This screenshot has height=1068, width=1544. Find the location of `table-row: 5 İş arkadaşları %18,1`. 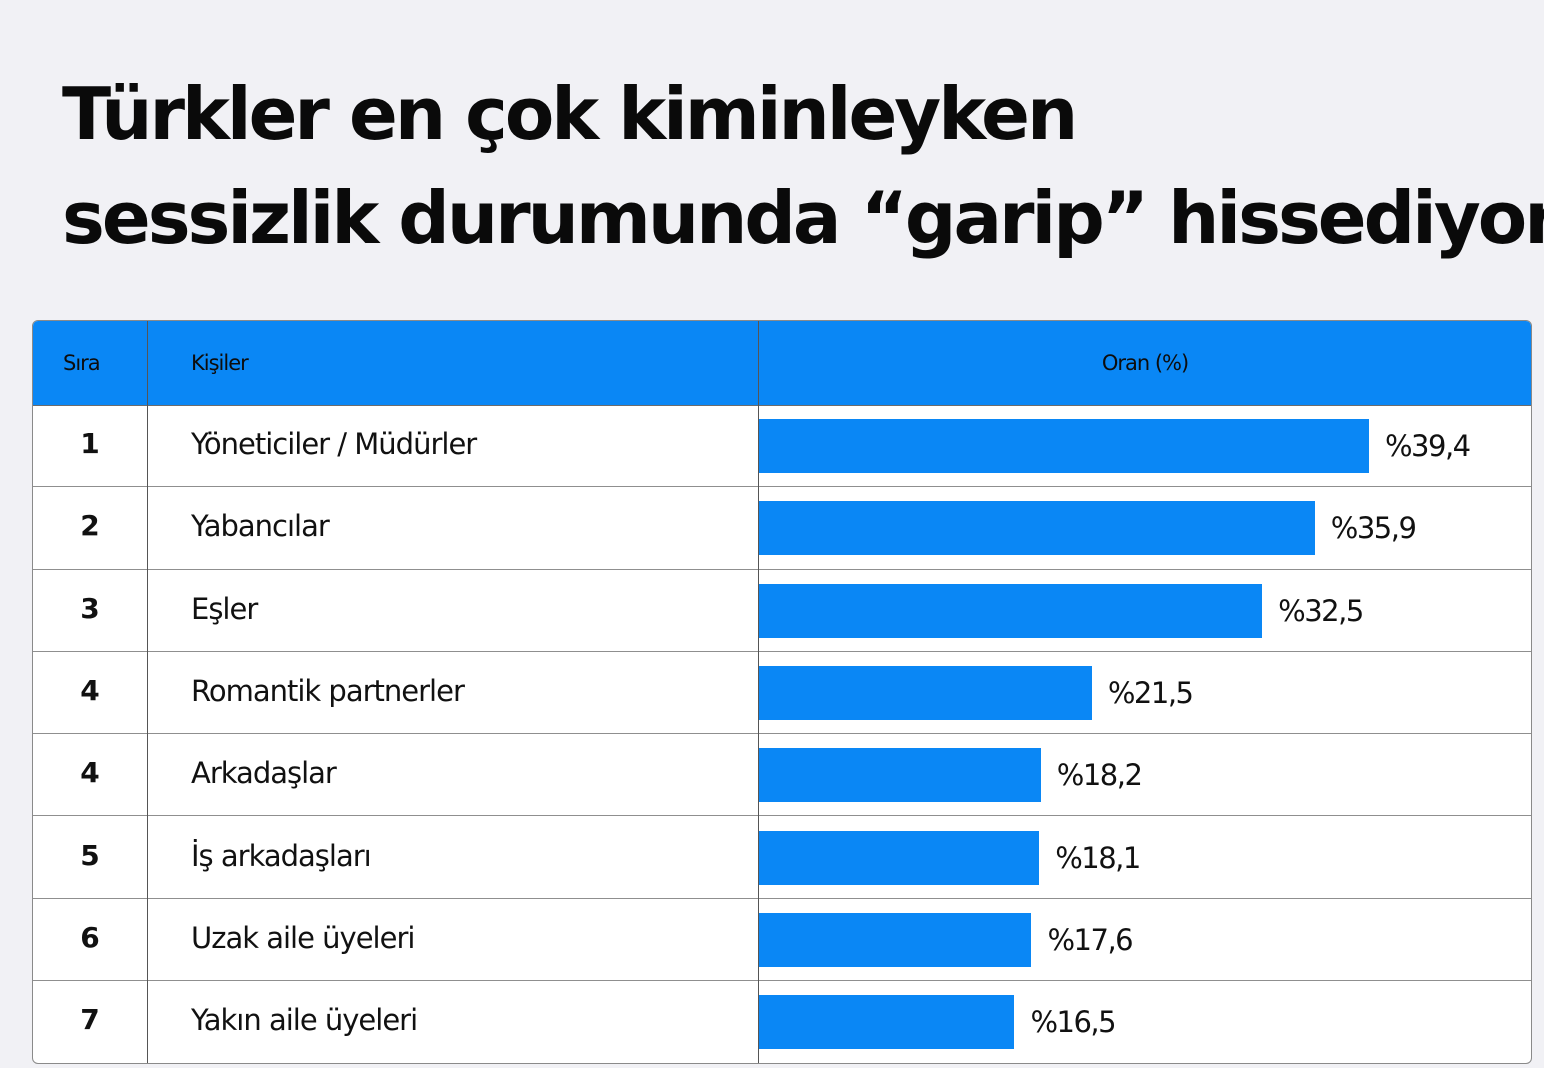

table-row: 5 İş arkadaşları %18,1 is located at coordinates (782, 858).